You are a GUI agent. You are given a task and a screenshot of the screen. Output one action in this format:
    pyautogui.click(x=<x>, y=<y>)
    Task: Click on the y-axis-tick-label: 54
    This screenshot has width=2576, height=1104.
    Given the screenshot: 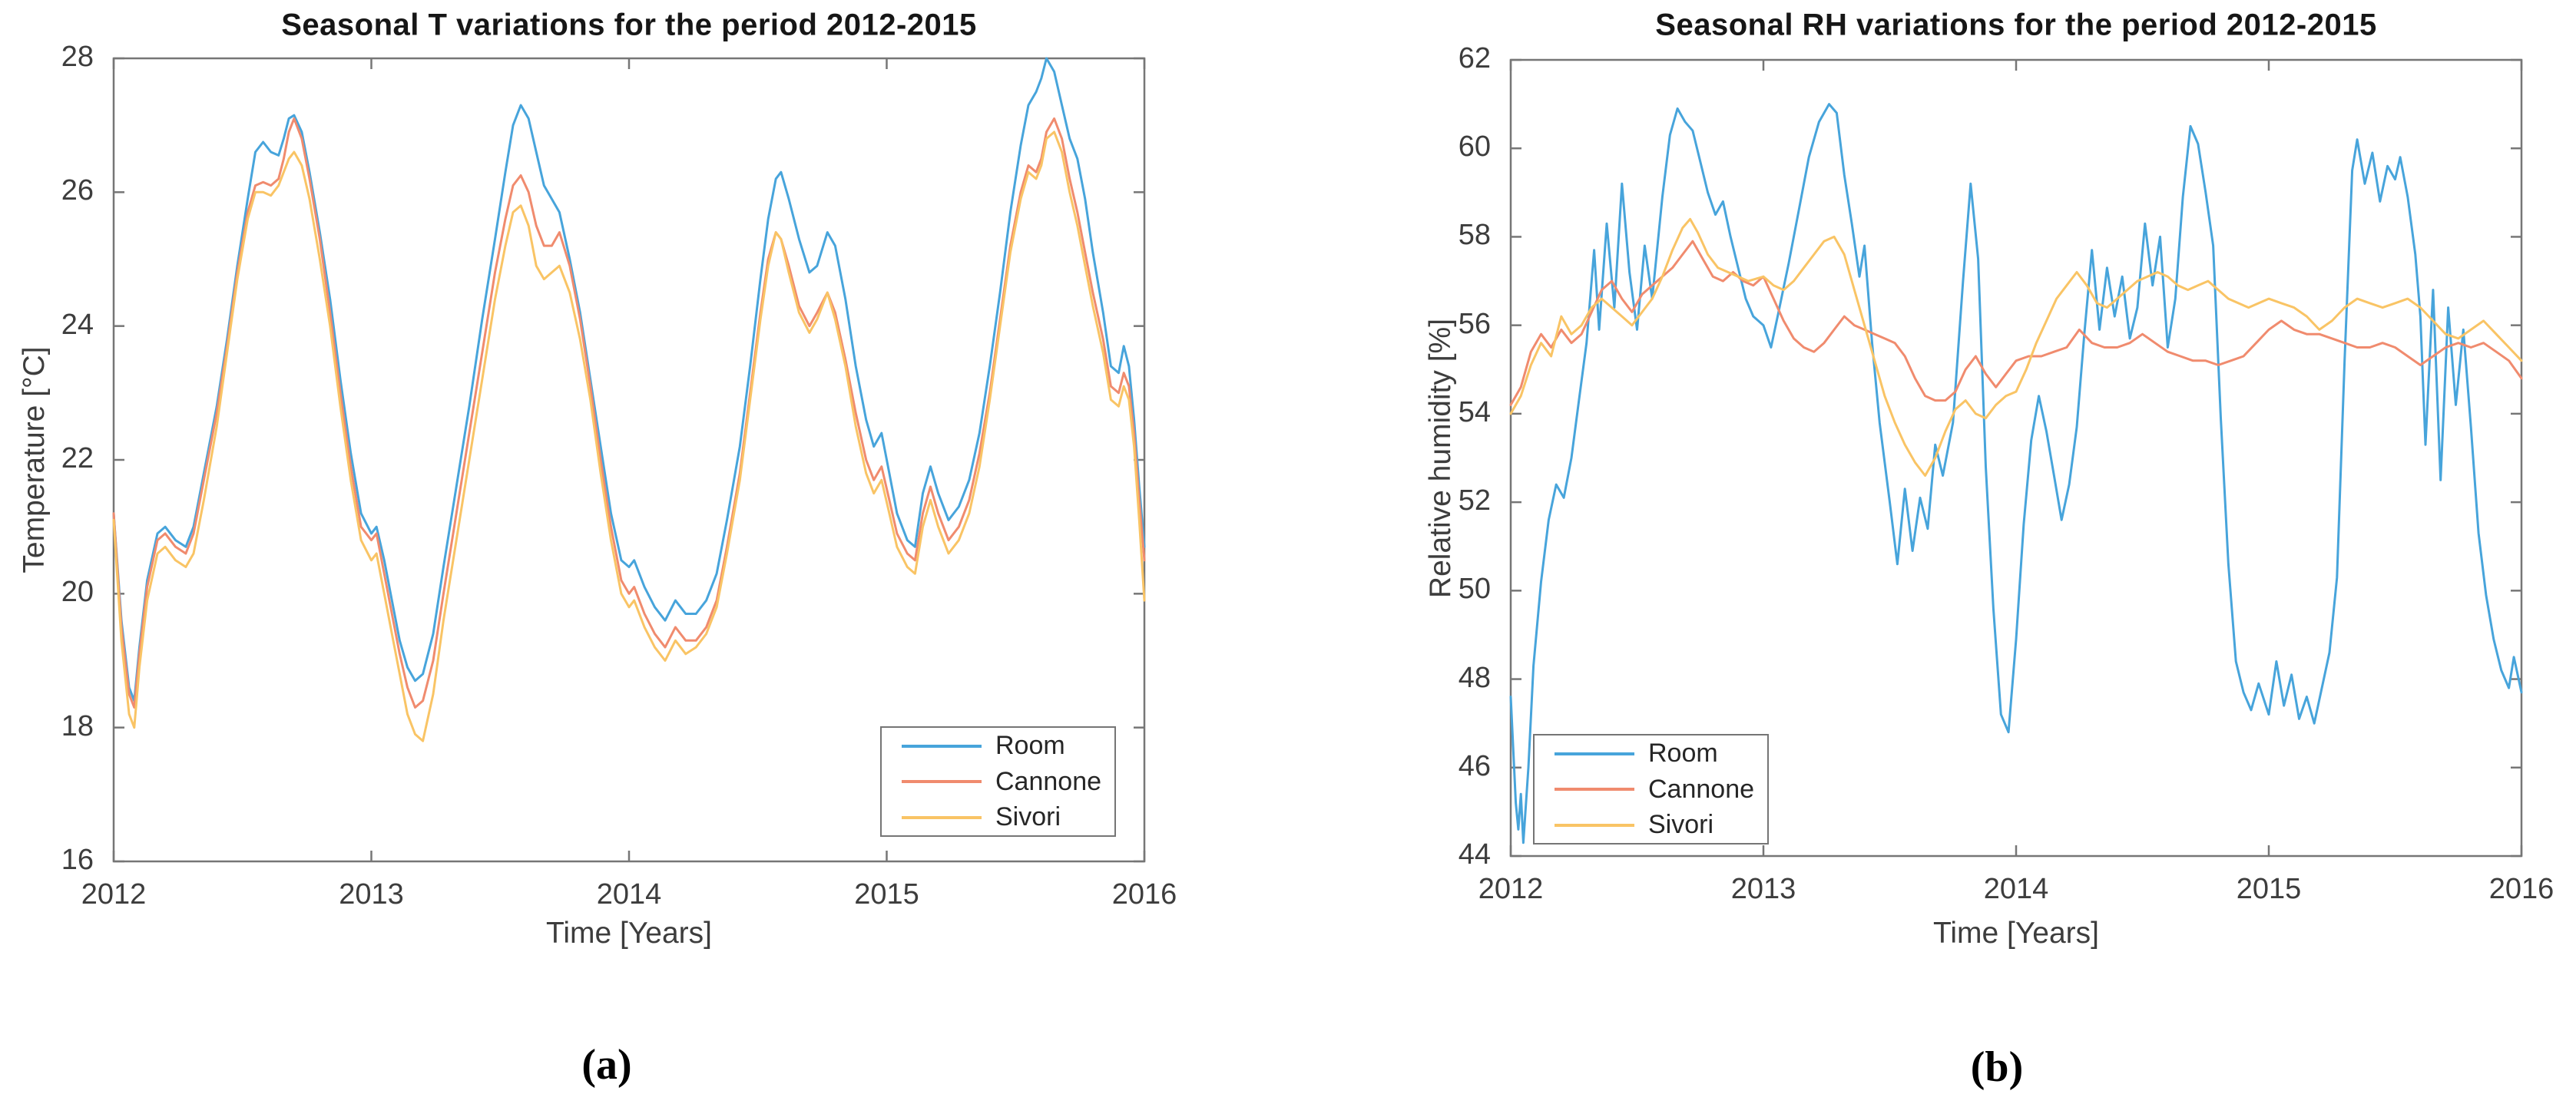 What is the action you would take?
    pyautogui.click(x=1475, y=411)
    